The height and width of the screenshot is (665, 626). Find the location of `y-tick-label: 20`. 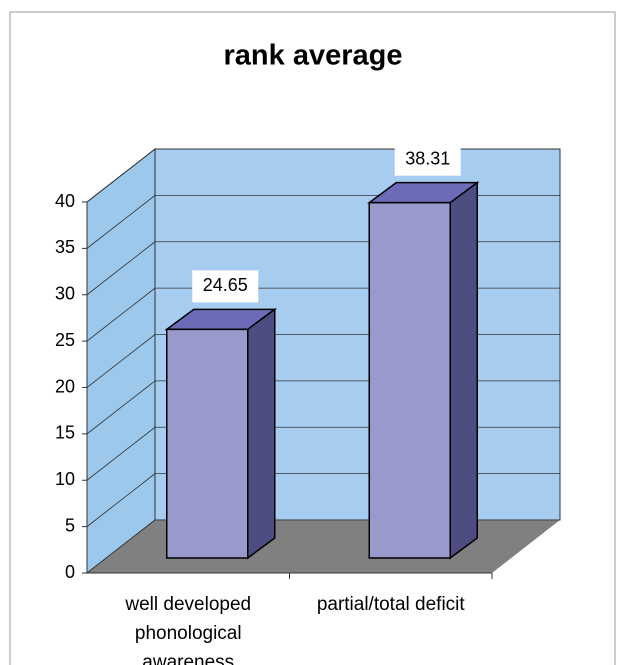

y-tick-label: 20 is located at coordinates (65, 386).